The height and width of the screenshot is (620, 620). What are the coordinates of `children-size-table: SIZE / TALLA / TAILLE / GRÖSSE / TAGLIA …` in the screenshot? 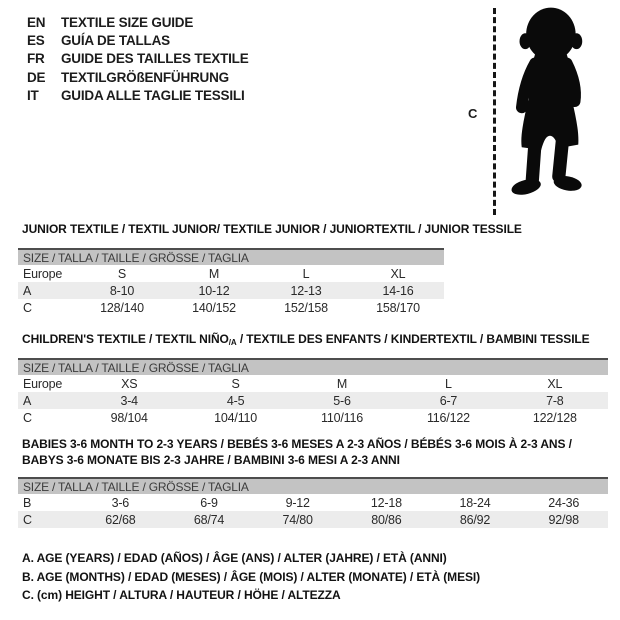 It's located at (313, 392).